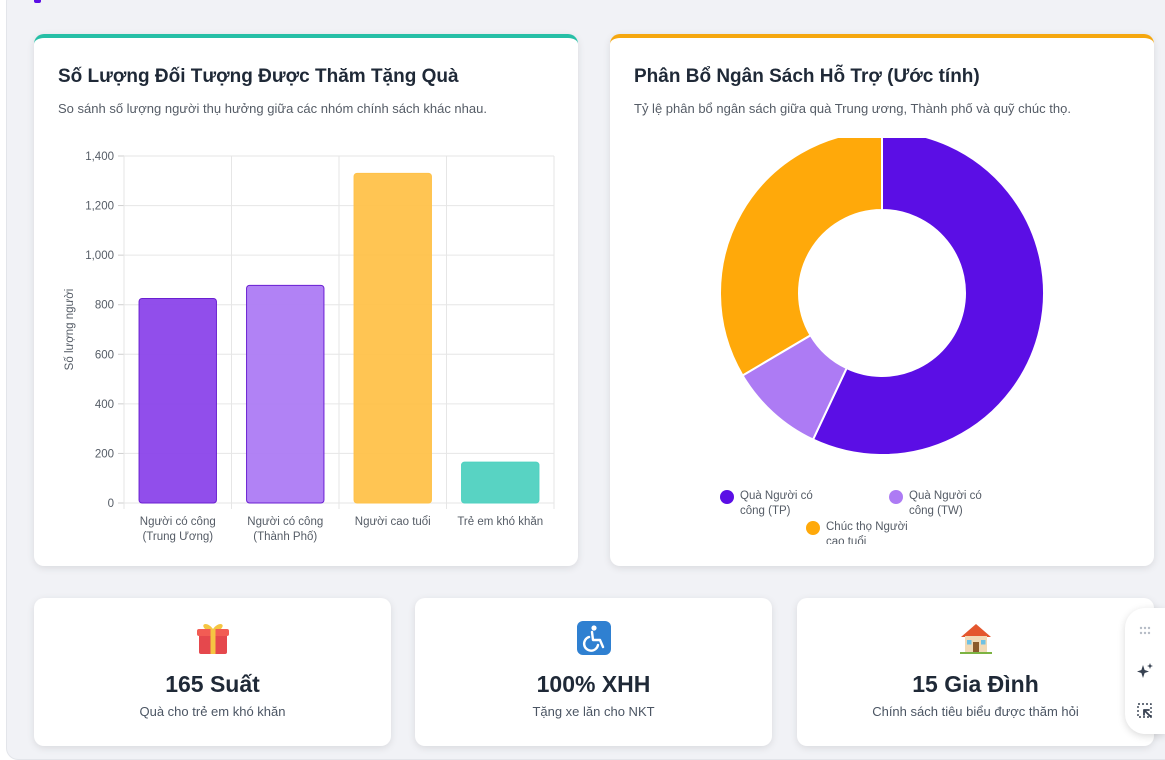 This screenshot has width=1165, height=760. Describe the element at coordinates (104, 306) in the screenshot. I see `y-tick-label: 800` at that location.